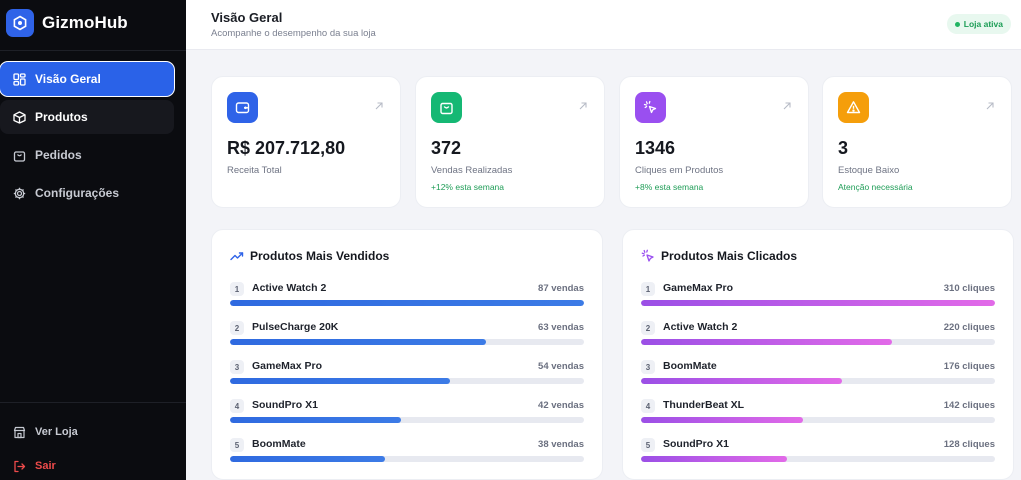 This screenshot has width=1021, height=480. What do you see at coordinates (85, 22) in the screenshot?
I see `brand-name: GizmoHub` at bounding box center [85, 22].